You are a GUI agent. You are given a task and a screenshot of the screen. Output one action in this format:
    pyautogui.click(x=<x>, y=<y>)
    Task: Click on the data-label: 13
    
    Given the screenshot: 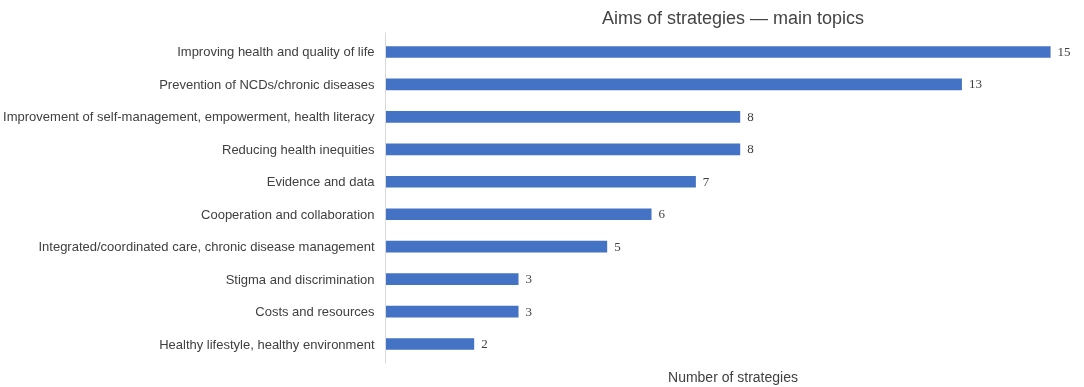 What is the action you would take?
    pyautogui.click(x=975, y=84)
    